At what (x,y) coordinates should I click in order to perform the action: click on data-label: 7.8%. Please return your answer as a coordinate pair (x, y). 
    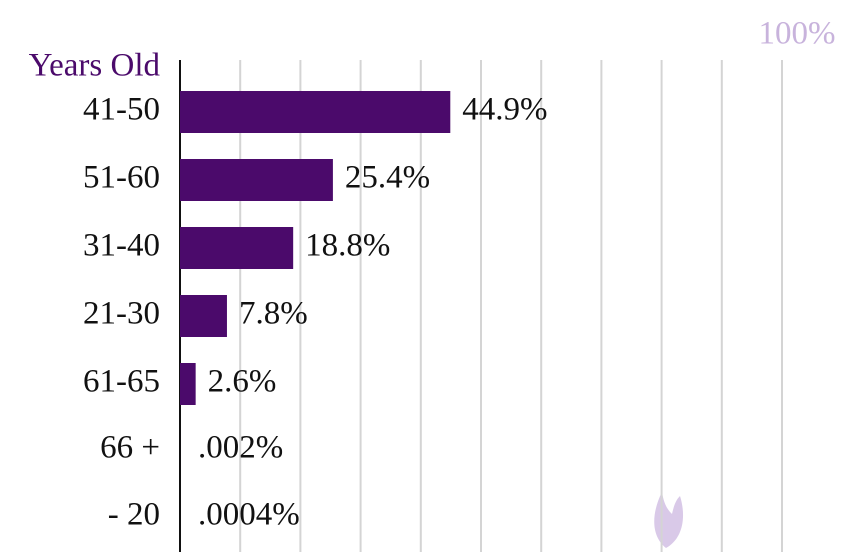
    Looking at the image, I should click on (273, 314).